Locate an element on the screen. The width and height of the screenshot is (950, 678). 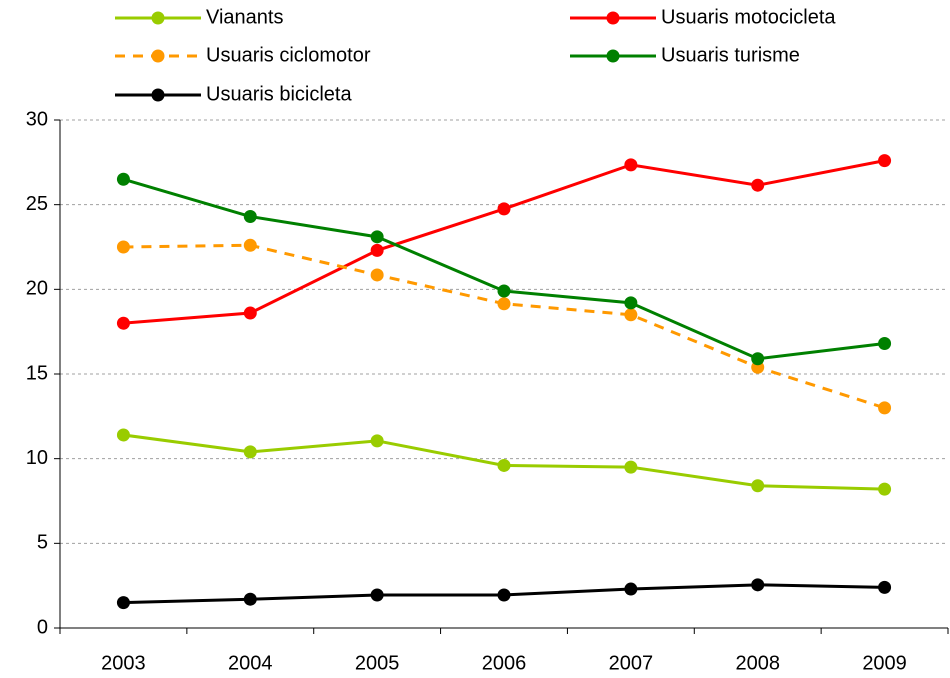
x-tick-label: 2005 is located at coordinates (377, 663).